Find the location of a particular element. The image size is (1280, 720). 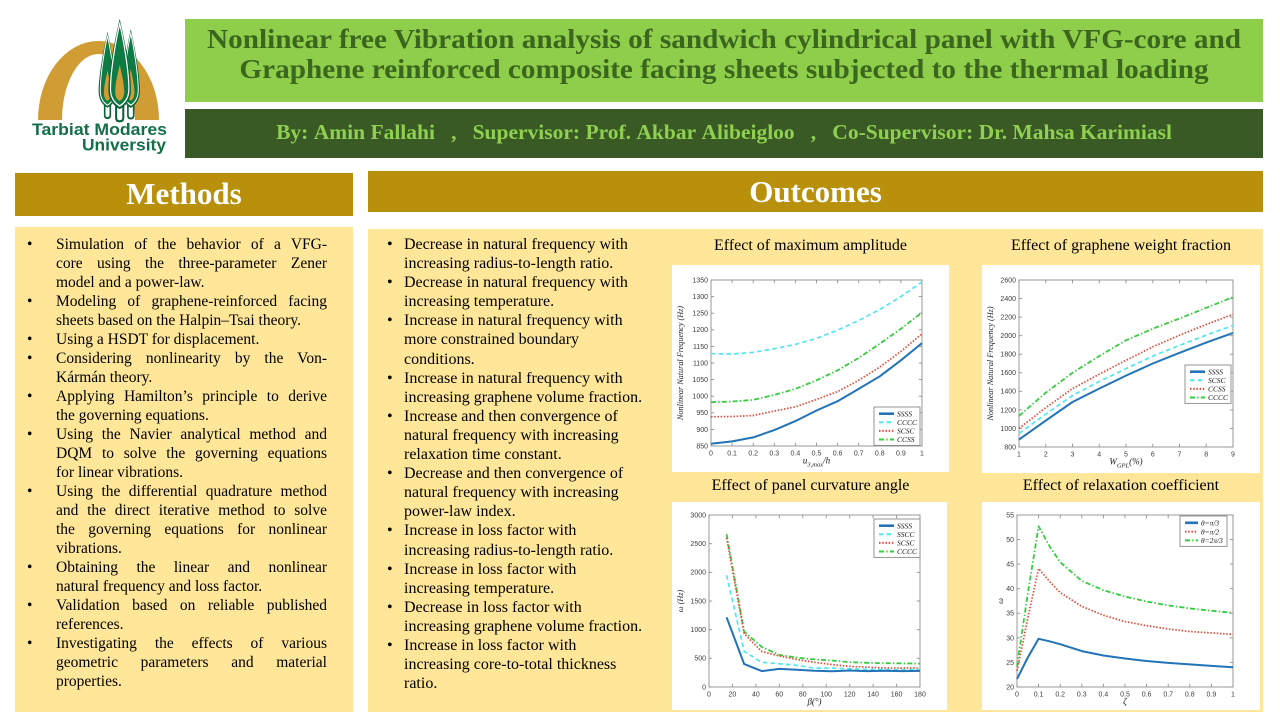

svg-text: 6 is located at coordinates (1153, 455).